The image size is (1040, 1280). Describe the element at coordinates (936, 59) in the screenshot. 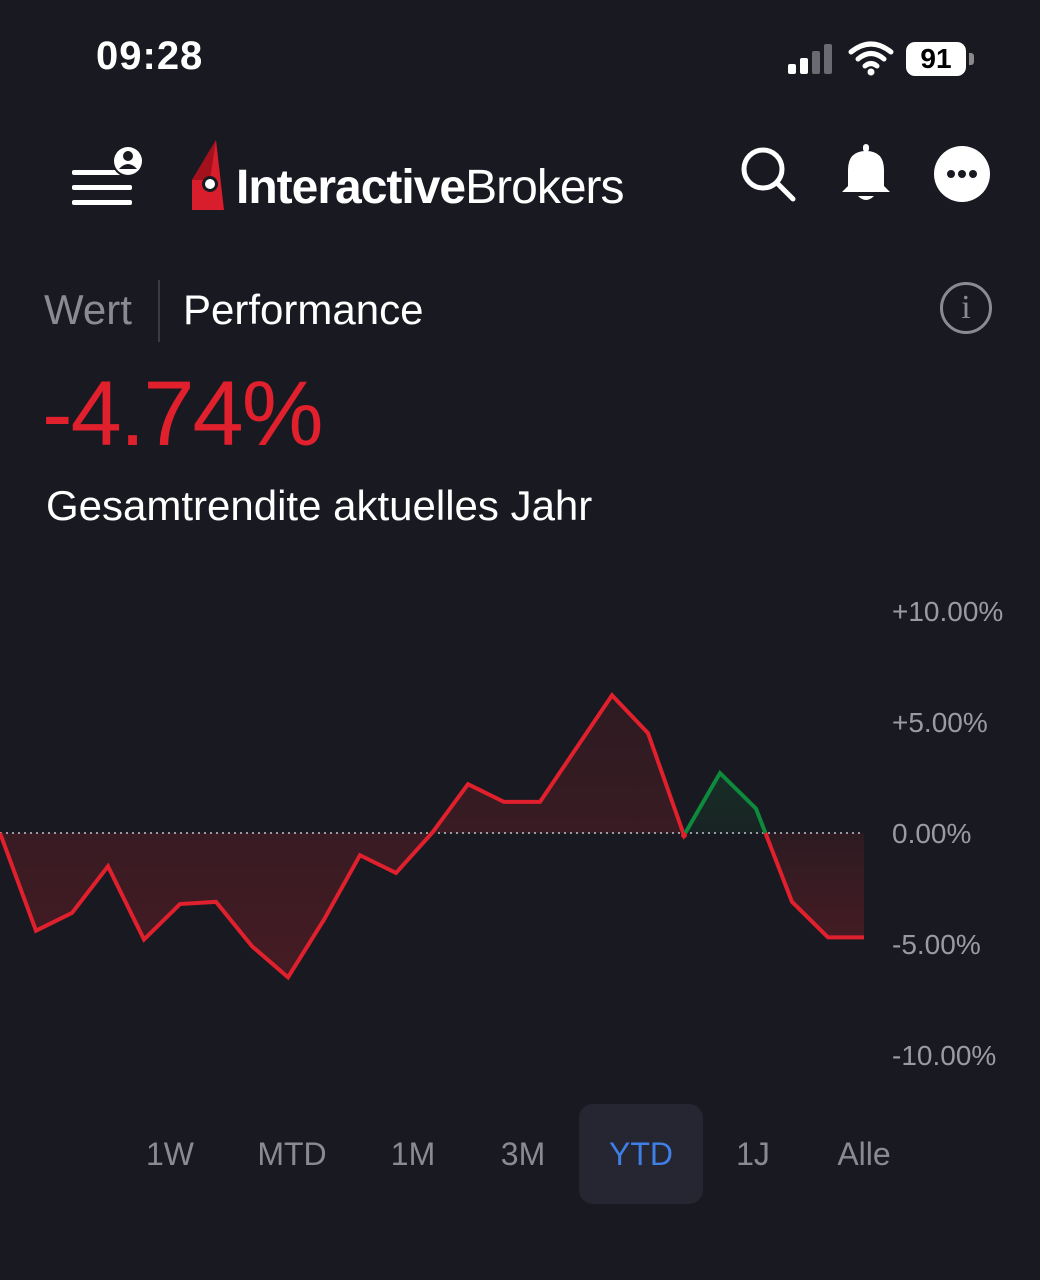

I see `battery-indicator: 91` at that location.